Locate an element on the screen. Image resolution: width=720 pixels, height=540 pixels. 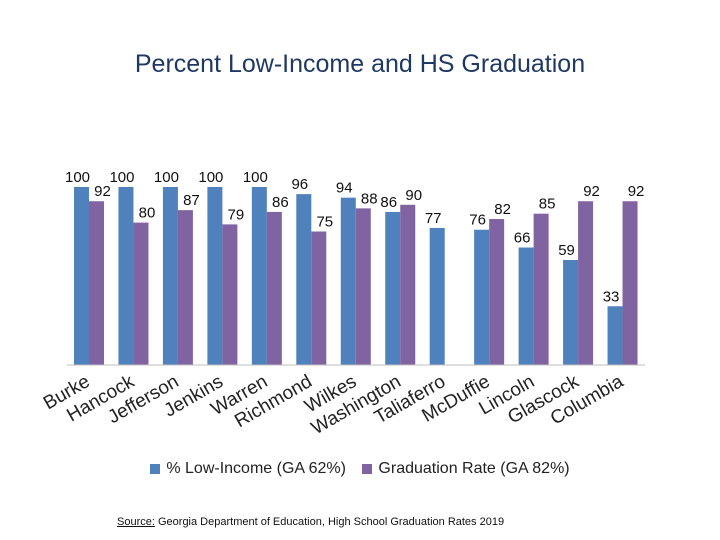
bar-graduation-washington is located at coordinates (408, 284).